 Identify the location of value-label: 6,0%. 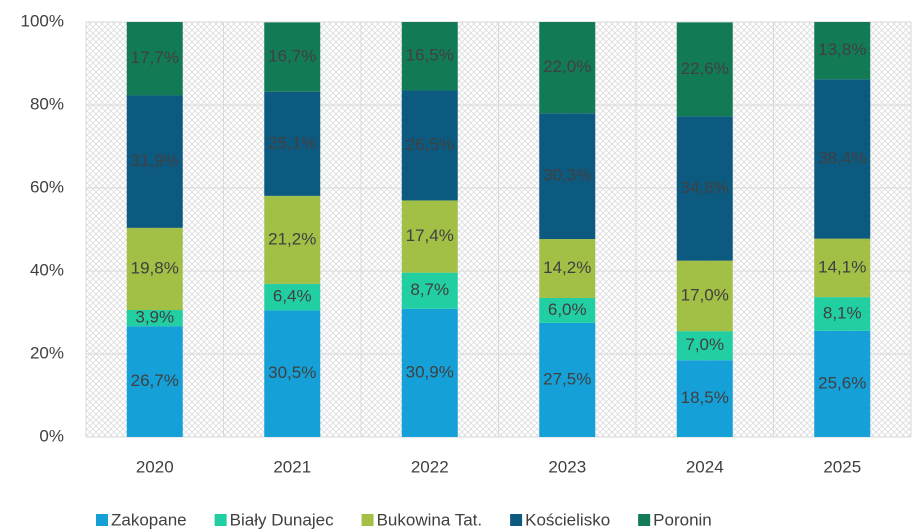
(567, 309).